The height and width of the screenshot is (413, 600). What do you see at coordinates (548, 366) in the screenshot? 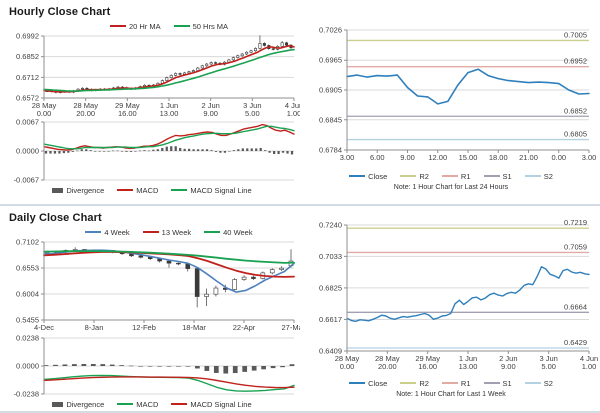
I see `svg-text: 5.00` at bounding box center [548, 366].